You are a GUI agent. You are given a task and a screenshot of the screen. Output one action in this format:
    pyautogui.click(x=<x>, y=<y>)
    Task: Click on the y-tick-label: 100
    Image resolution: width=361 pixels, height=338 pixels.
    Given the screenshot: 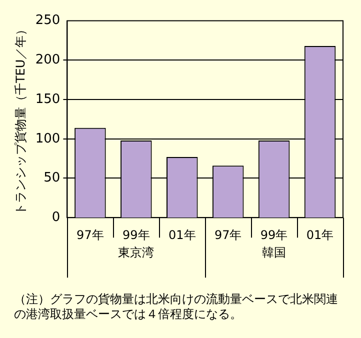 What is the action you would take?
    pyautogui.click(x=47, y=138)
    